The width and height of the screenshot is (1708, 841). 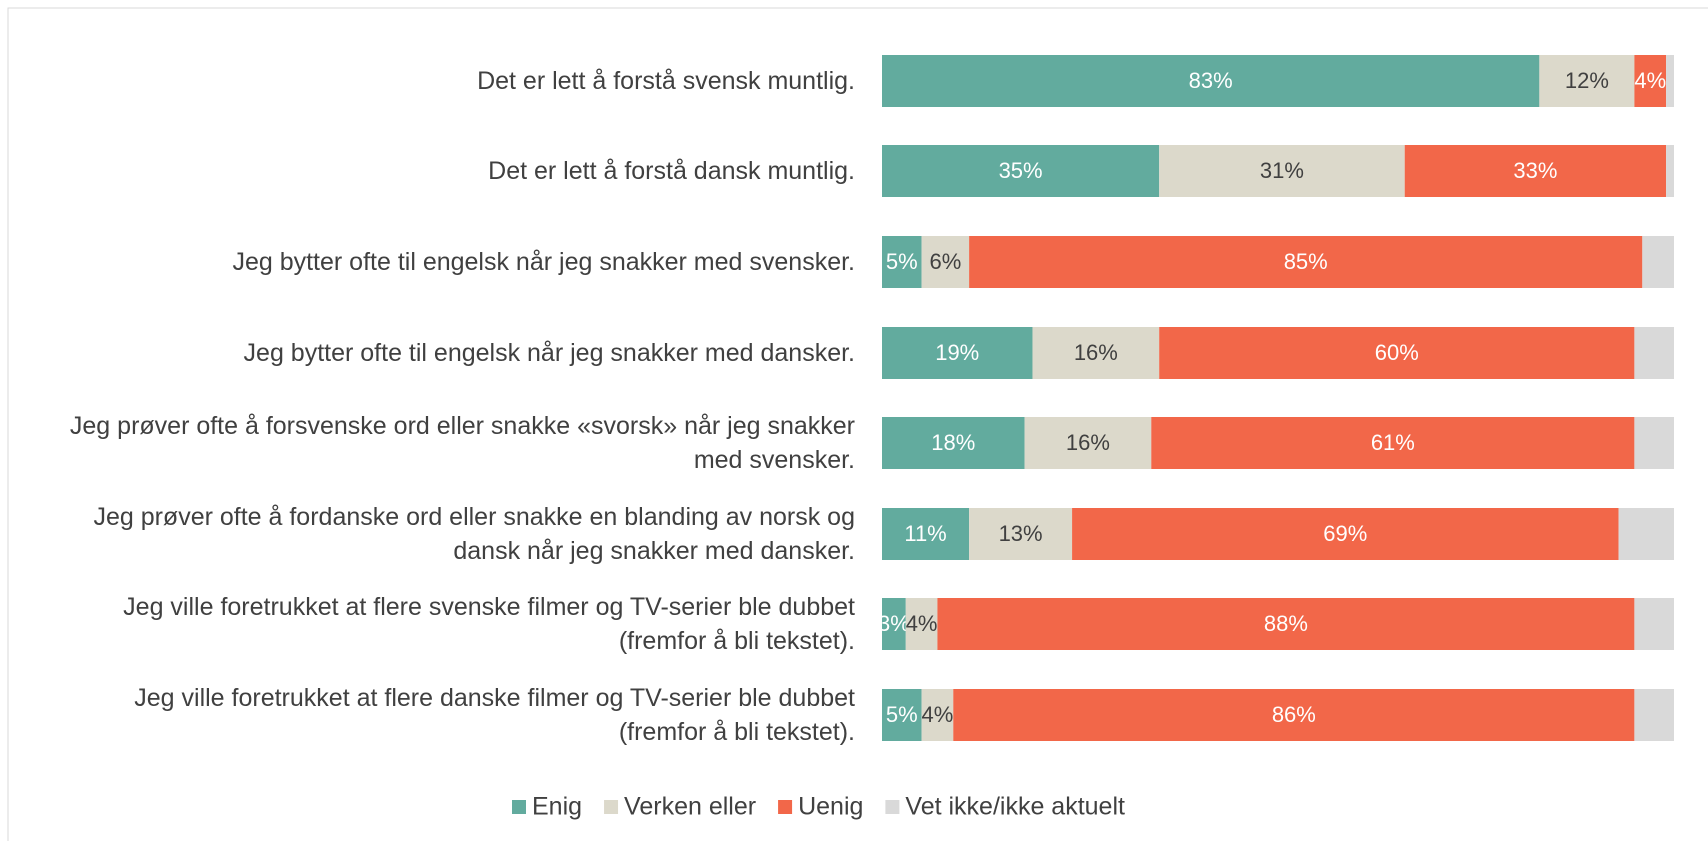 I want to click on data-label: 83%, so click(x=1211, y=80).